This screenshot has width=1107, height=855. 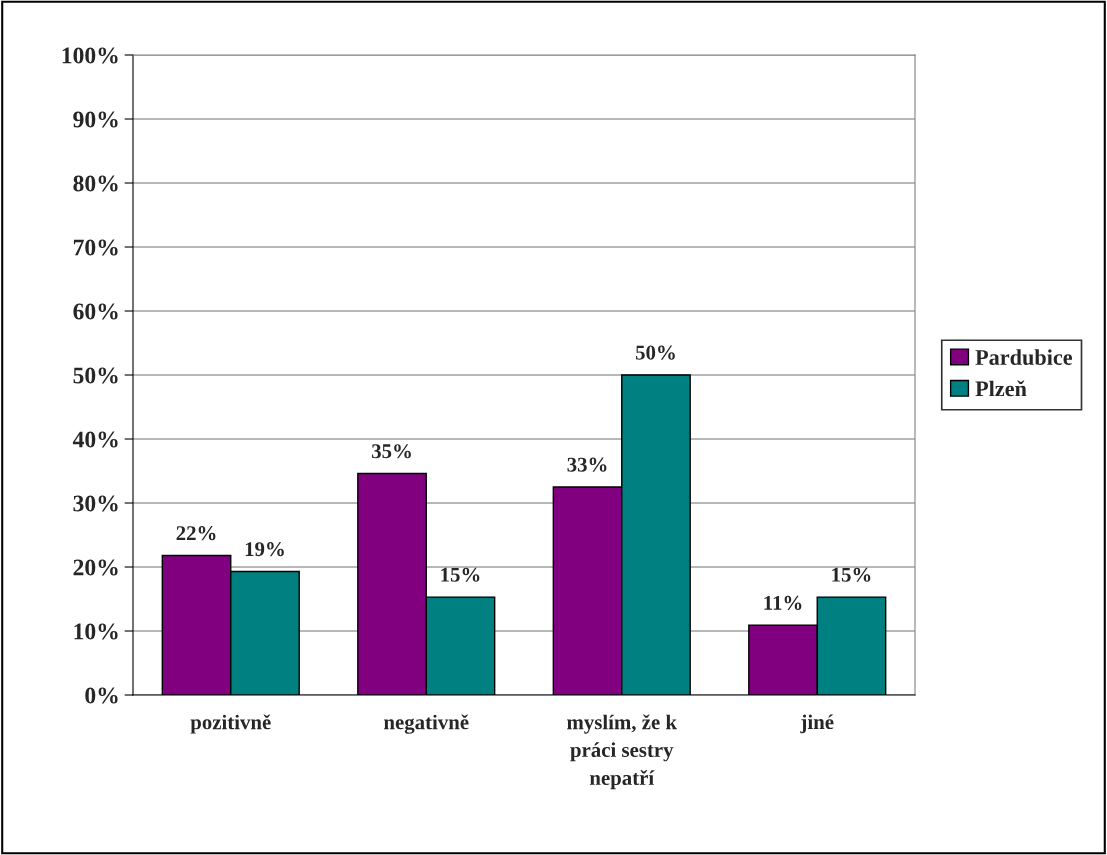 I want to click on y-tick-label: 30%, so click(x=95, y=503).